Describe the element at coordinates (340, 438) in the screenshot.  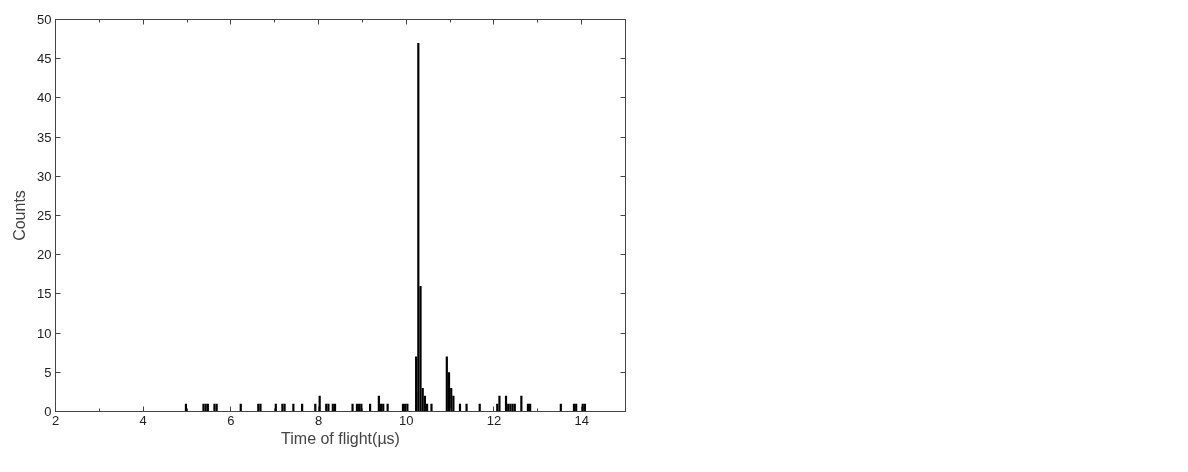
I see `x-axis-title: Time of flight(µs)` at that location.